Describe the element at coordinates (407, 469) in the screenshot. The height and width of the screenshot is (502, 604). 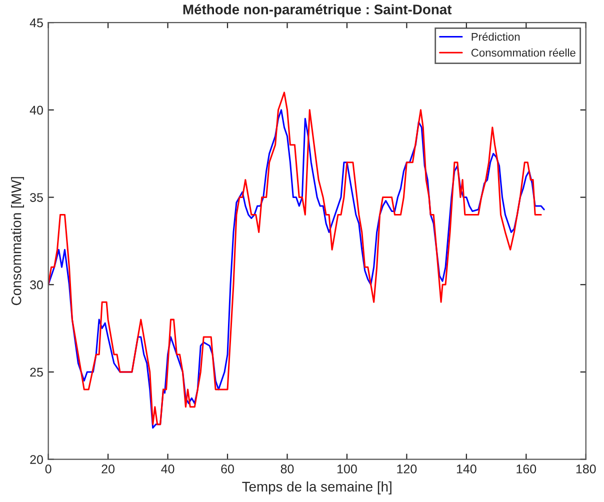
I see `x-tick-label: 120` at that location.